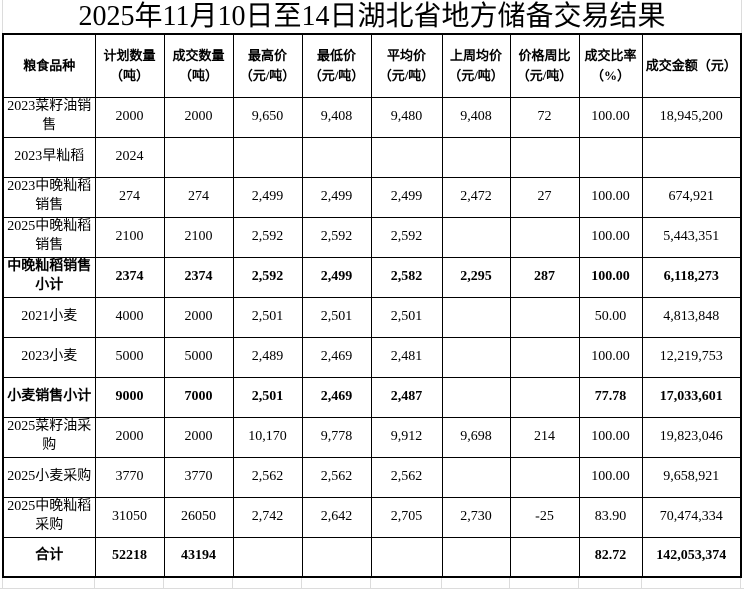 This screenshot has width=744, height=590. What do you see at coordinates (49, 65) in the screenshot?
I see `column-header-0: 粮食品种` at bounding box center [49, 65].